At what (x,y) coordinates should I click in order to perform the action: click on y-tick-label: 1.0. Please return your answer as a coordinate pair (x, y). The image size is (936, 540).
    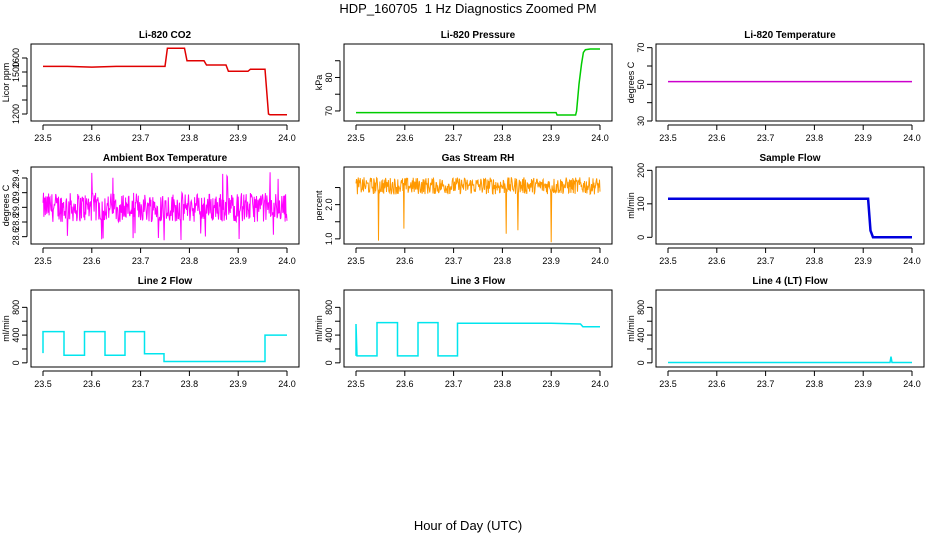
    Looking at the image, I should click on (329, 239).